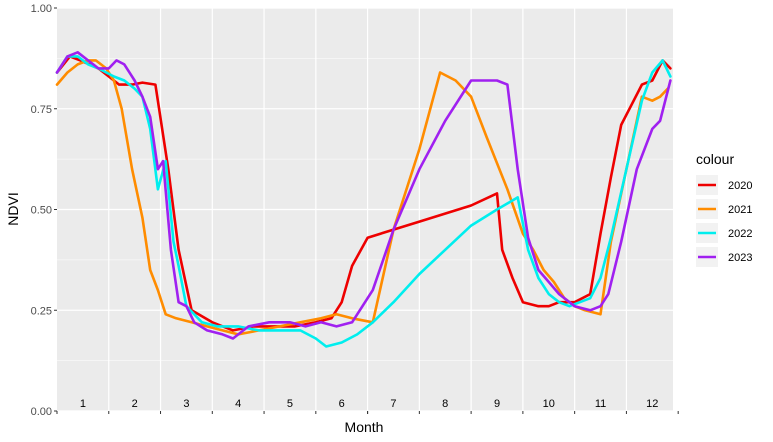  What do you see at coordinates (41, 9) in the screenshot?
I see `y-tick-label: 1.00` at bounding box center [41, 9].